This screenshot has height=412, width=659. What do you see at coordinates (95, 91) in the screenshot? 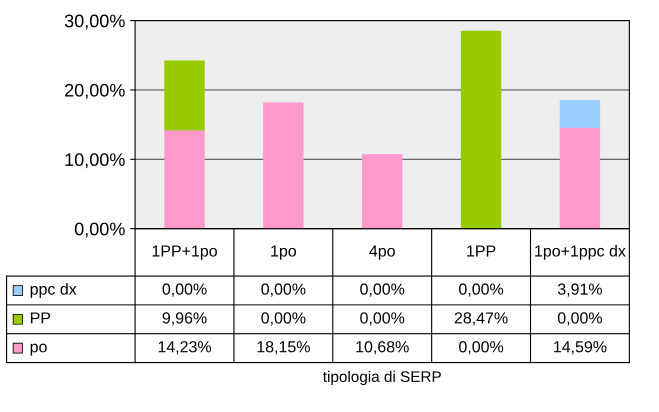
I see `y-tick-label: 20,00%` at bounding box center [95, 91].